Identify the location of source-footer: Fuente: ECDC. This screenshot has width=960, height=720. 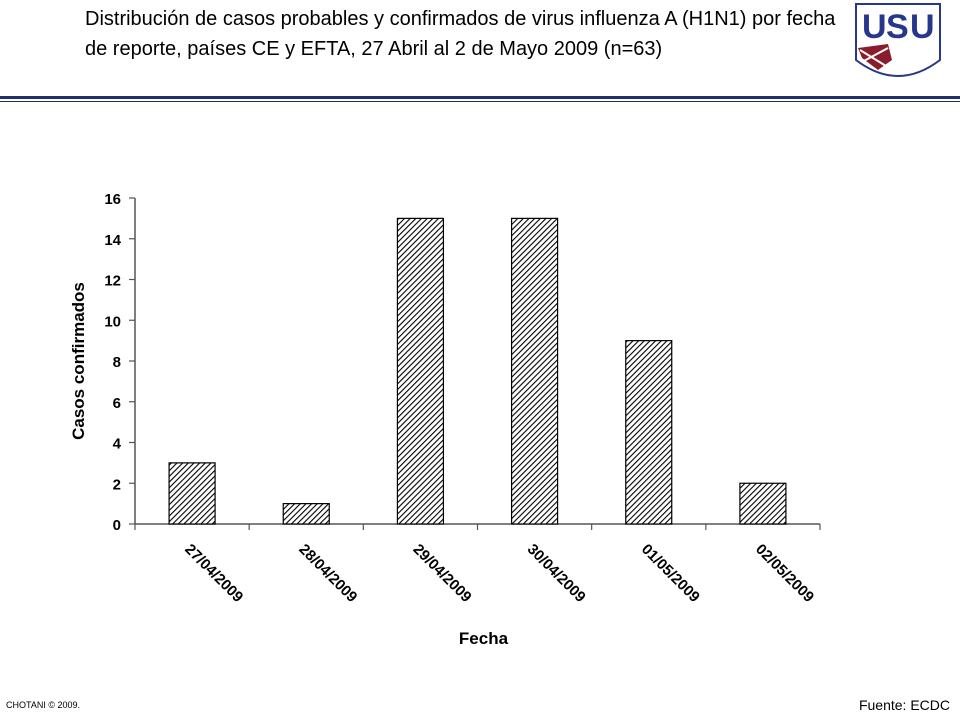
(904, 705).